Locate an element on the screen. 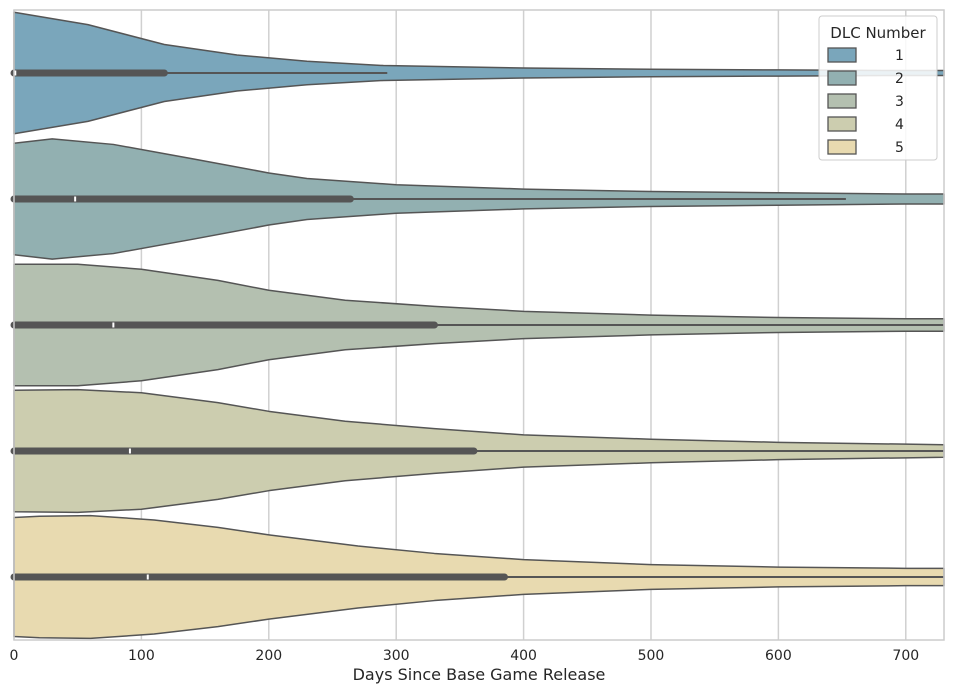 The image size is (954, 691). x-tick-label: 300 is located at coordinates (396, 656).